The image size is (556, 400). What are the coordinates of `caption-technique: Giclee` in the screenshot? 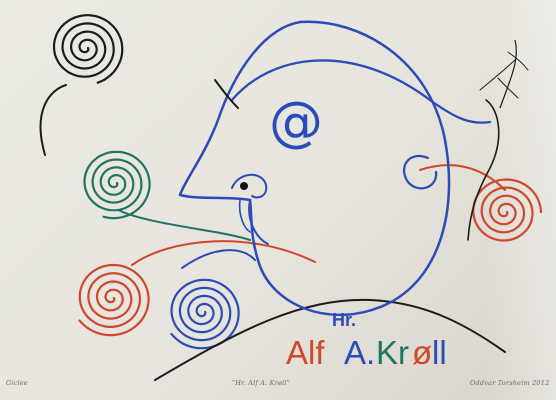 It's located at (17, 383).